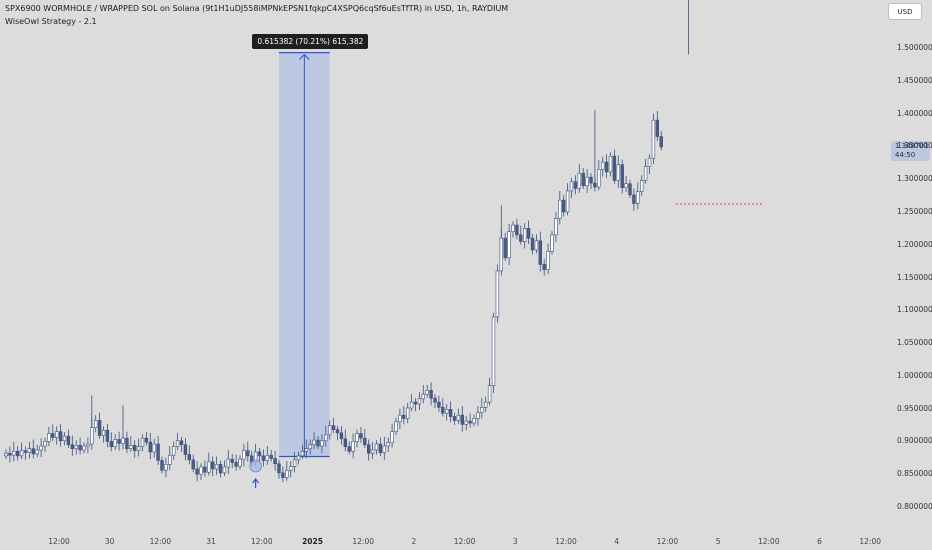 This screenshot has height=550, width=932. I want to click on time-tick-label: 31, so click(211, 541).